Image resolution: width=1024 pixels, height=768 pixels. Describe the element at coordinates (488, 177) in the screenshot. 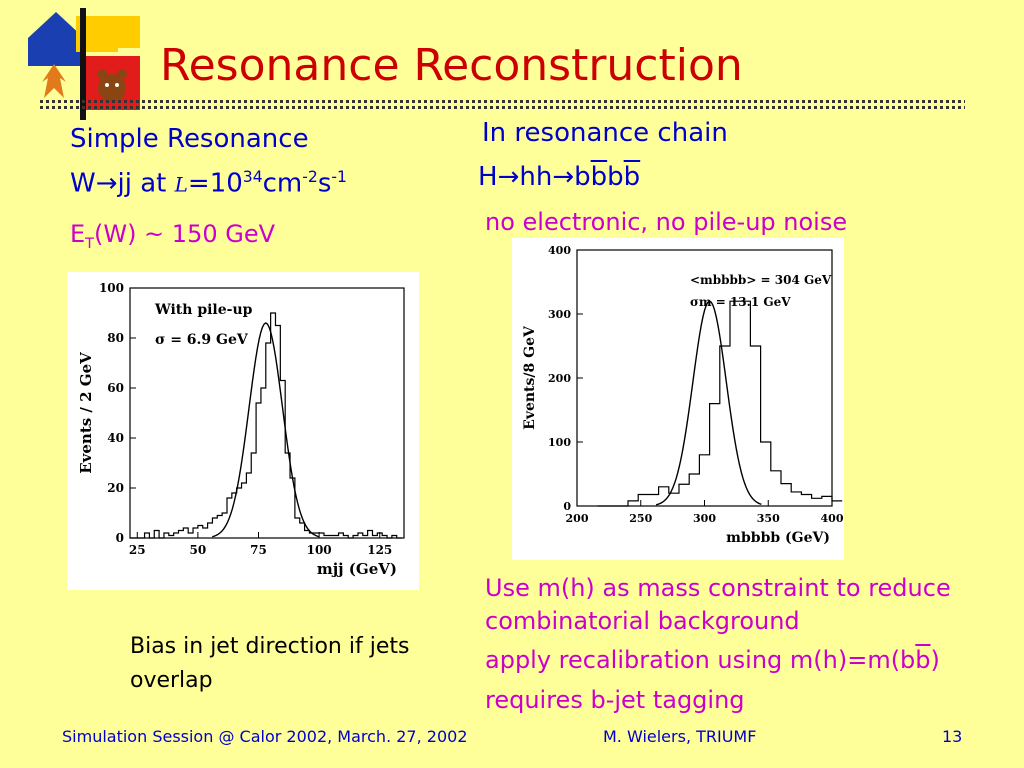

I see `higgs-symbol: H` at that location.